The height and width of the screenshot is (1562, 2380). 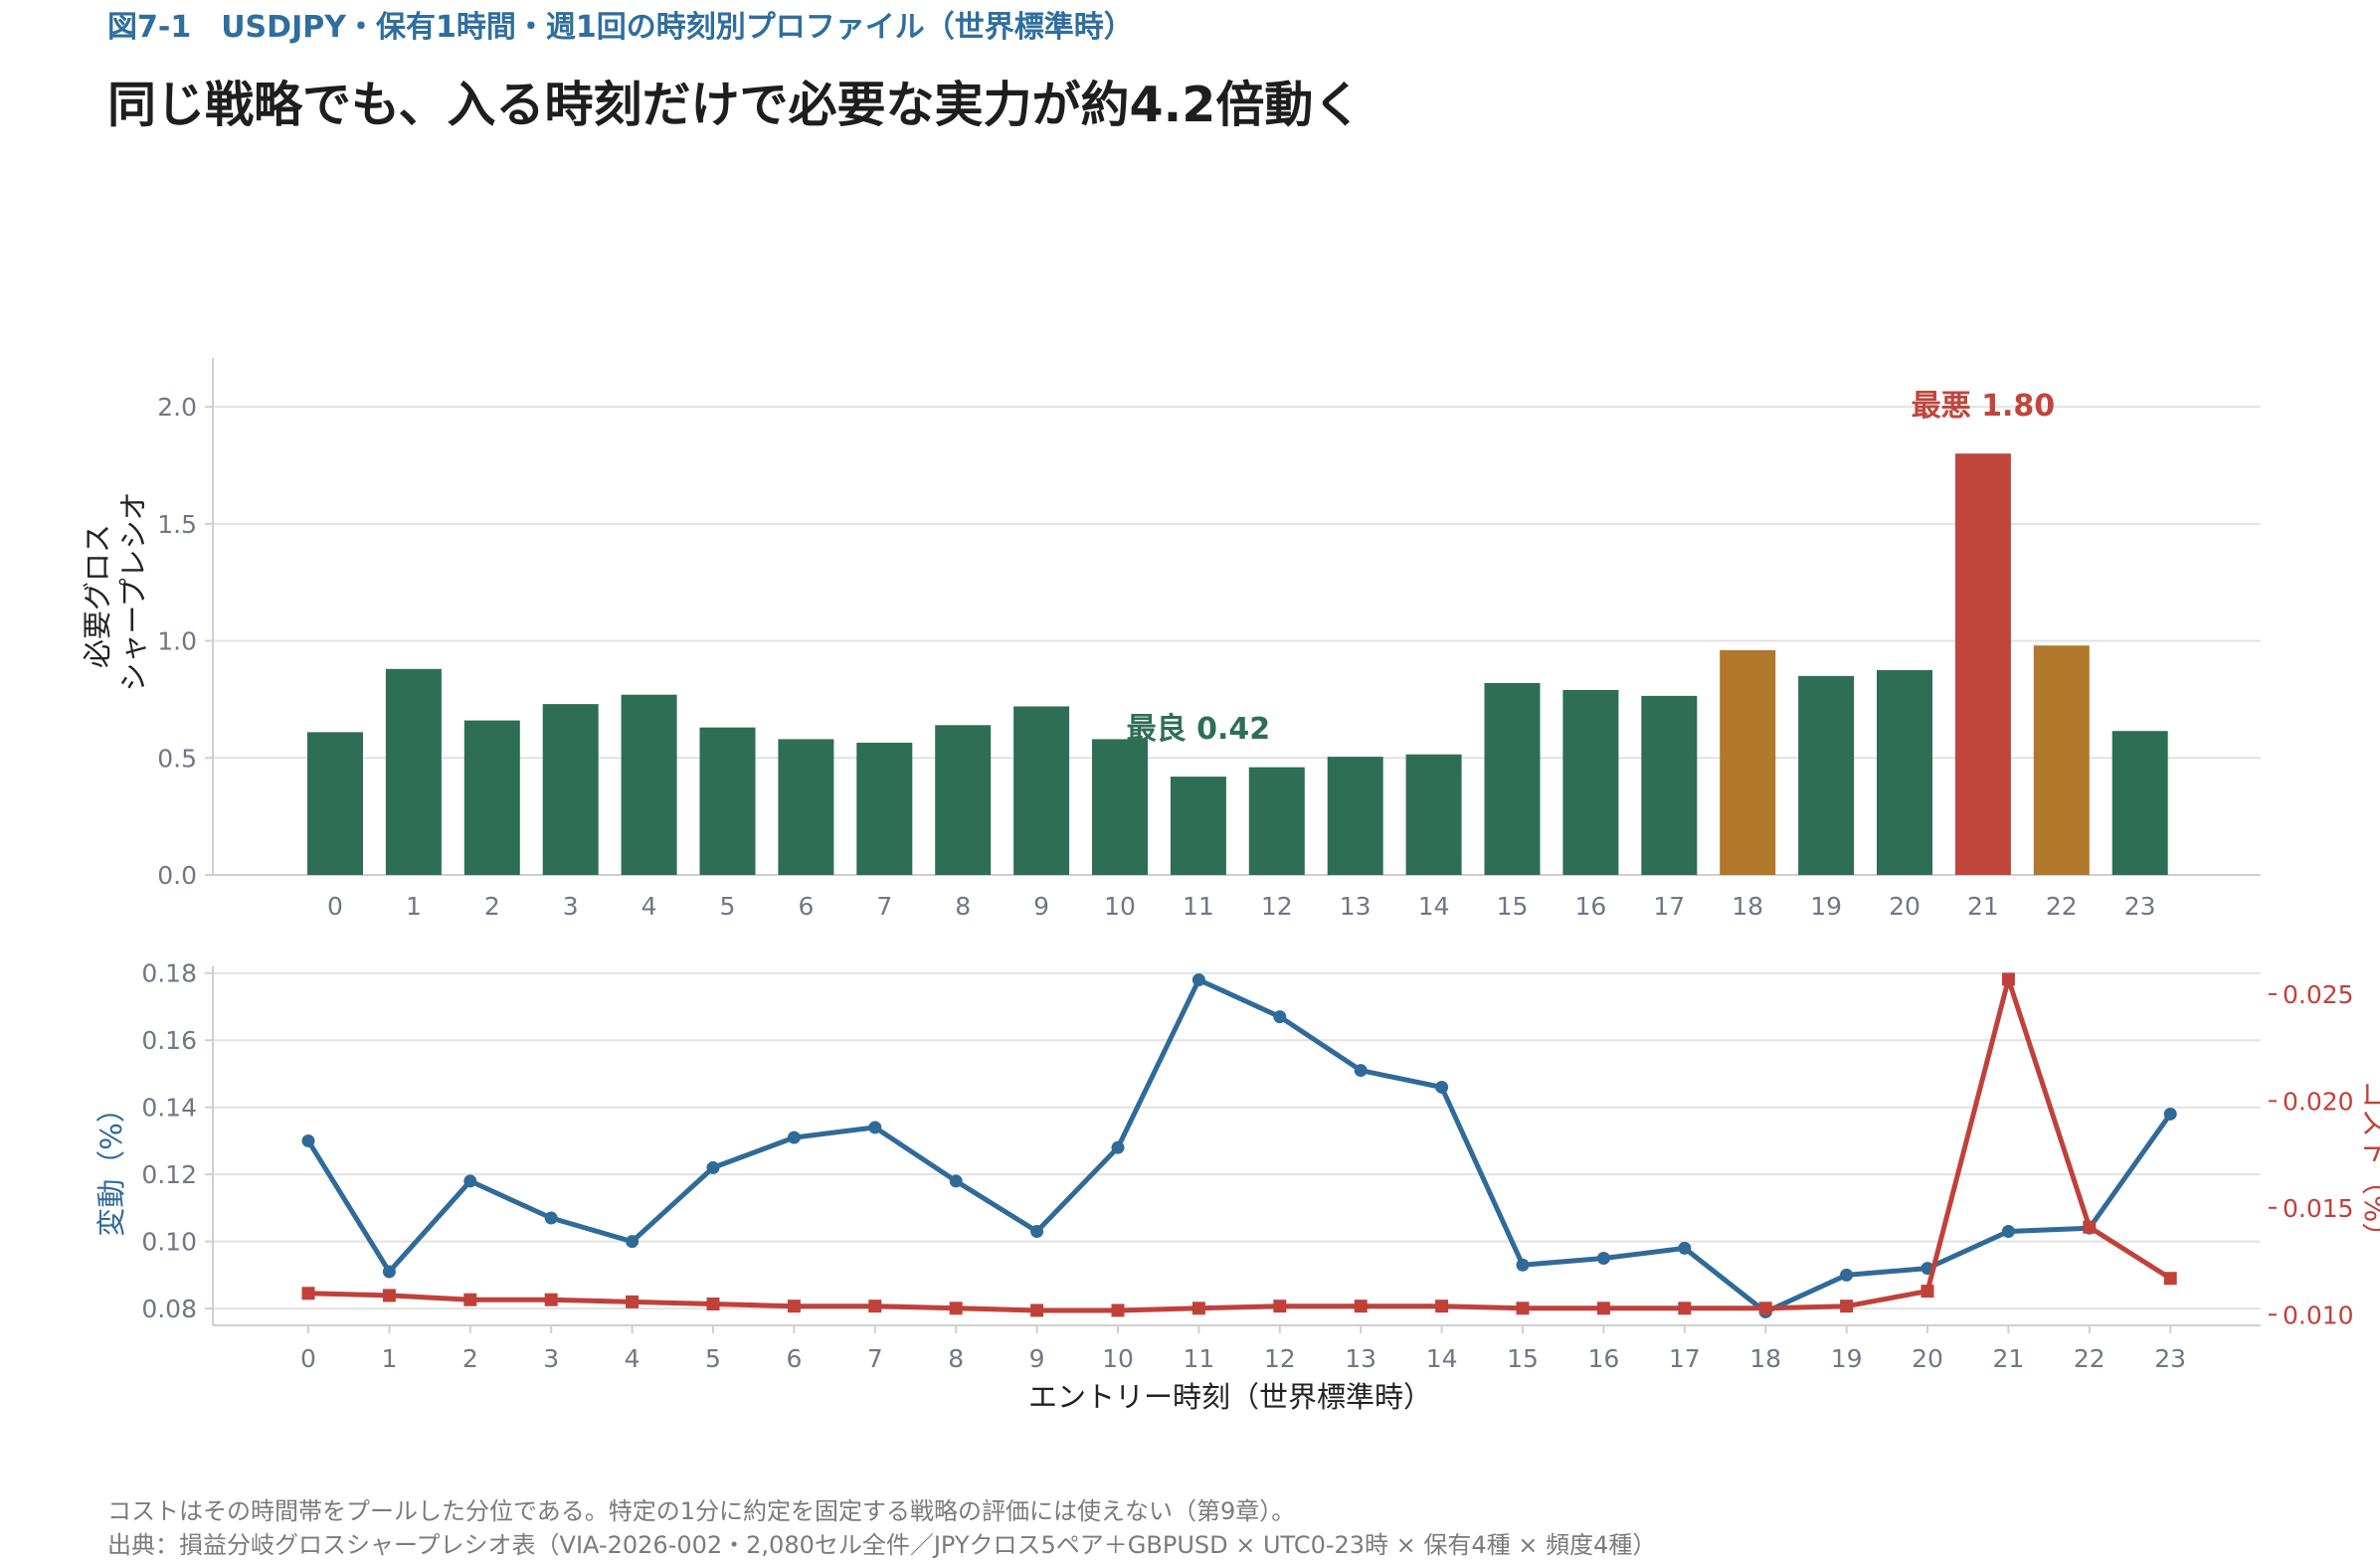 What do you see at coordinates (1120, 907) in the screenshot?
I see `bar-x-tick-label: 10` at bounding box center [1120, 907].